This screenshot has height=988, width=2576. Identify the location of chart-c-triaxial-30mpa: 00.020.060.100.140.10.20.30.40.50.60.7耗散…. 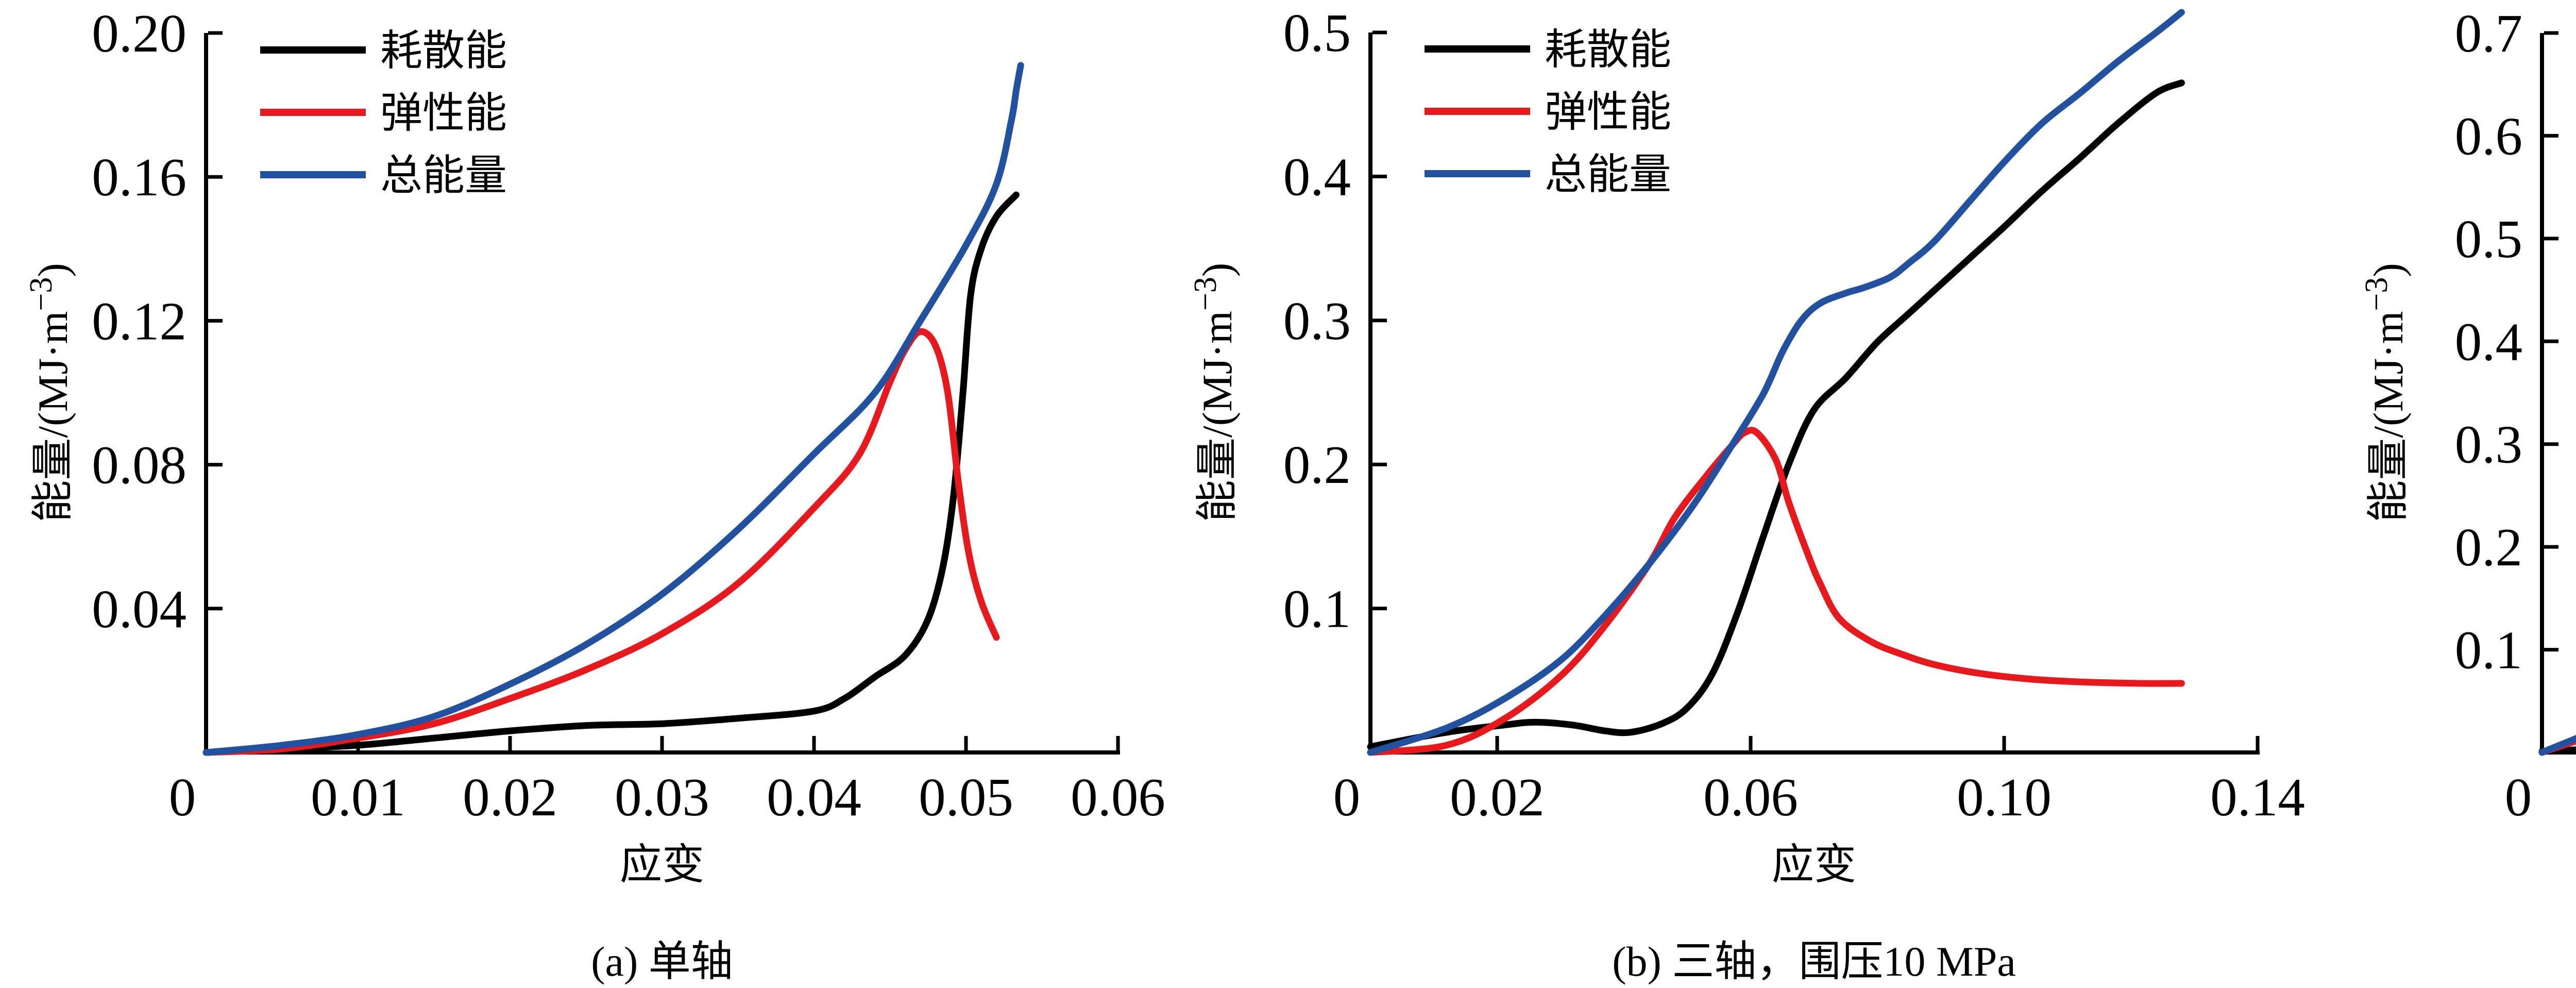
(2467, 415).